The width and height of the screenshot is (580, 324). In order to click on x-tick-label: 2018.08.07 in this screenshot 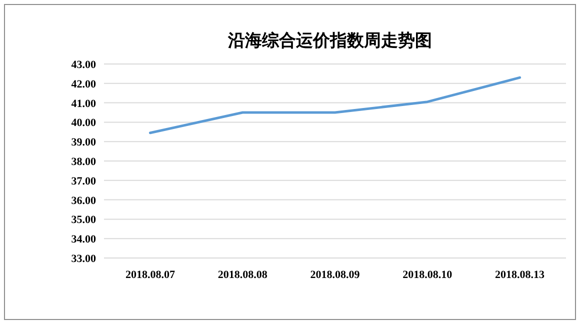, I will do `click(150, 275)`.